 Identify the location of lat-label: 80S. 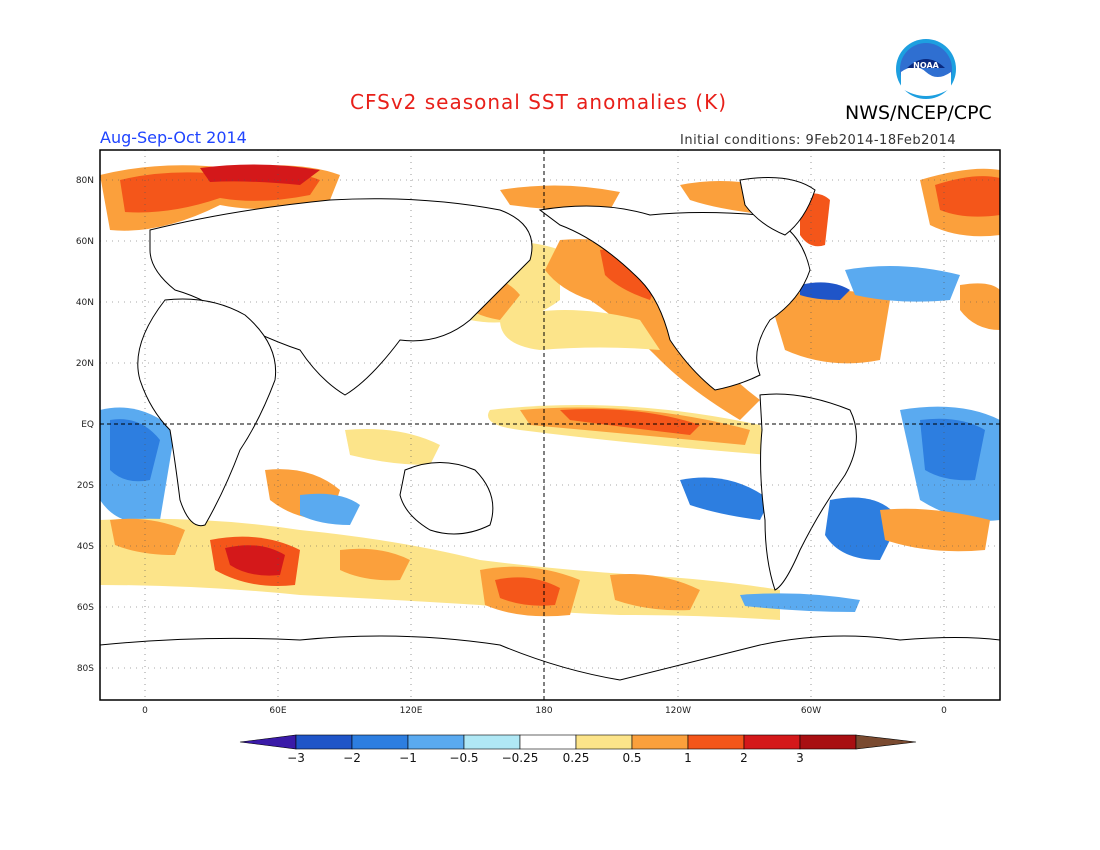
(85, 669).